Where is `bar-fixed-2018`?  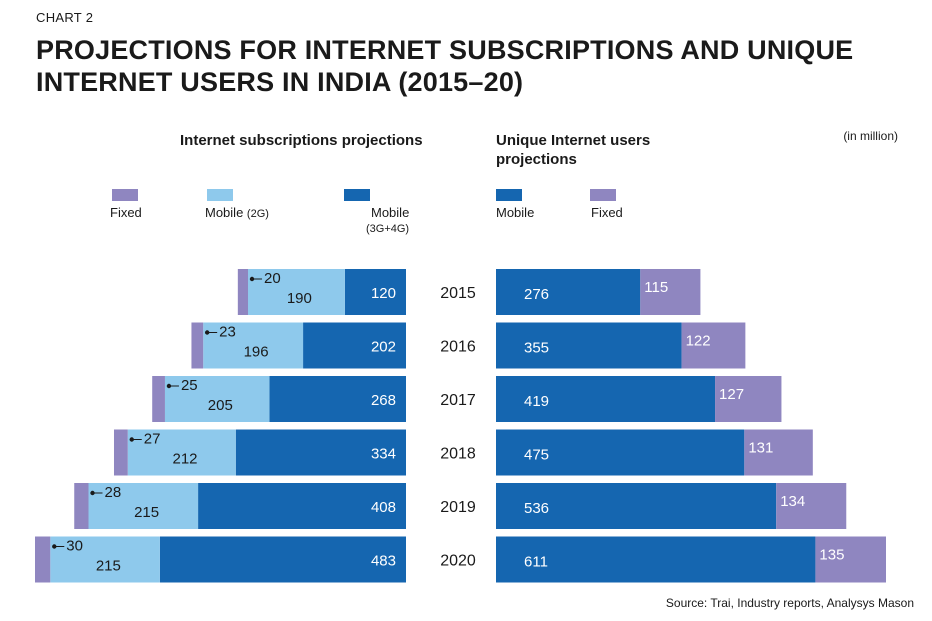
bar-fixed-2018 is located at coordinates (120, 452).